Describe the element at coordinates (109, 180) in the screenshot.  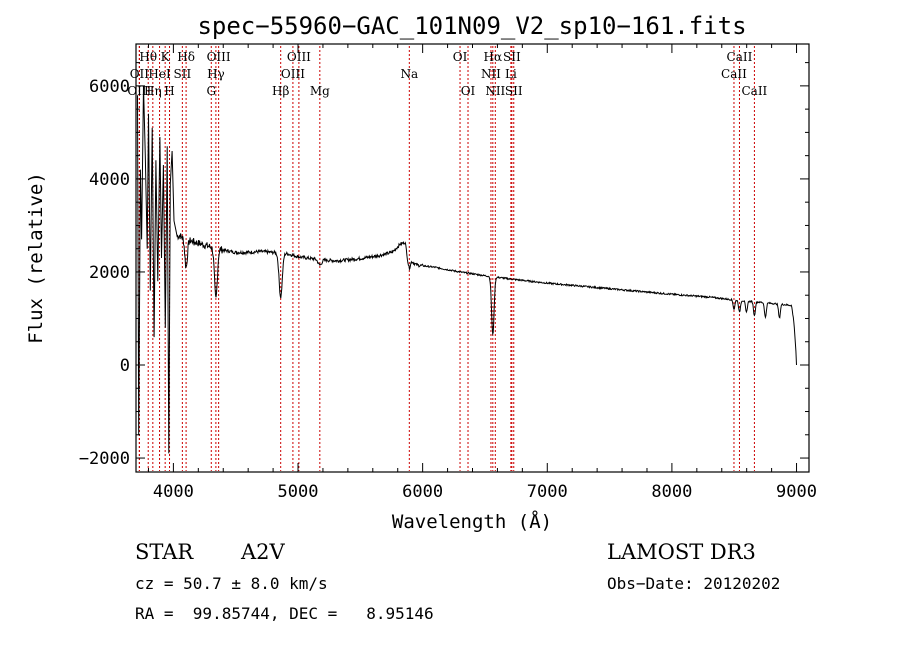
I see `y-tick-label: 4000` at that location.